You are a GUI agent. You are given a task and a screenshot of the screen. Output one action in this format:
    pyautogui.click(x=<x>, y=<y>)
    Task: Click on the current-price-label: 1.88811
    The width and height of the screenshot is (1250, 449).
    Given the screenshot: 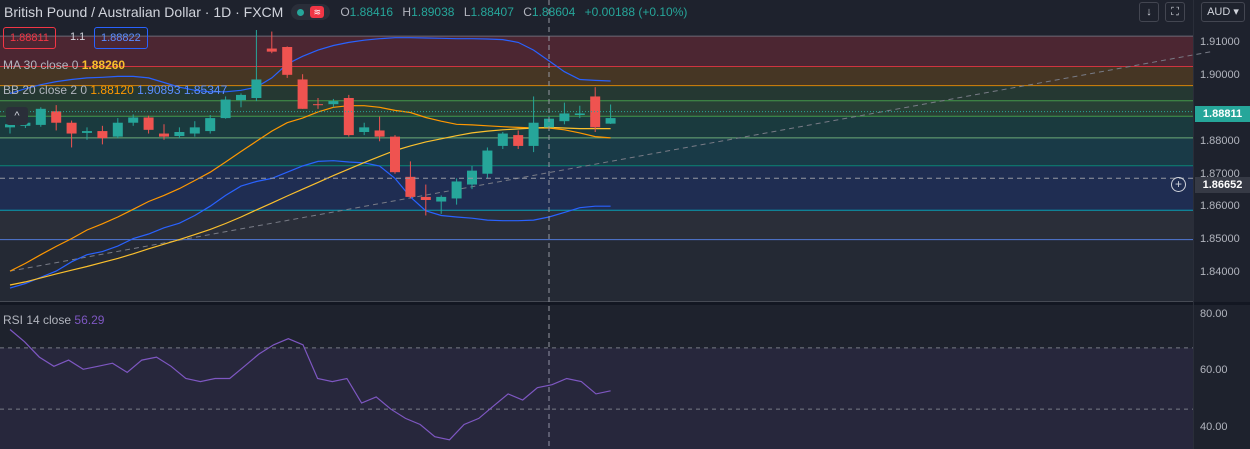 What is the action you would take?
    pyautogui.click(x=1222, y=114)
    